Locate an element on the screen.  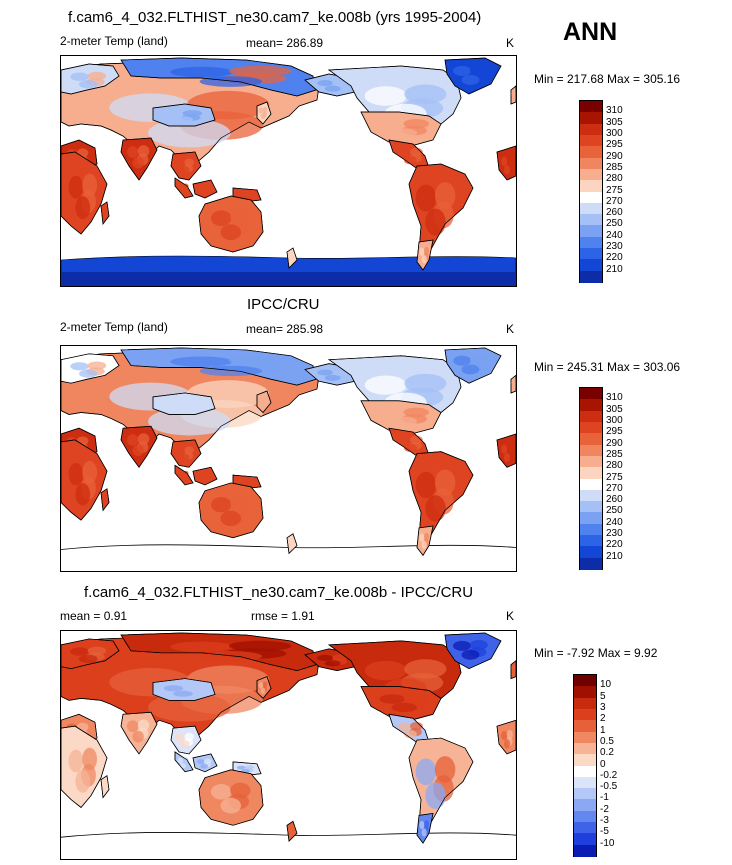
colorbar-tick-label: 240 is located at coordinates (614, 235).